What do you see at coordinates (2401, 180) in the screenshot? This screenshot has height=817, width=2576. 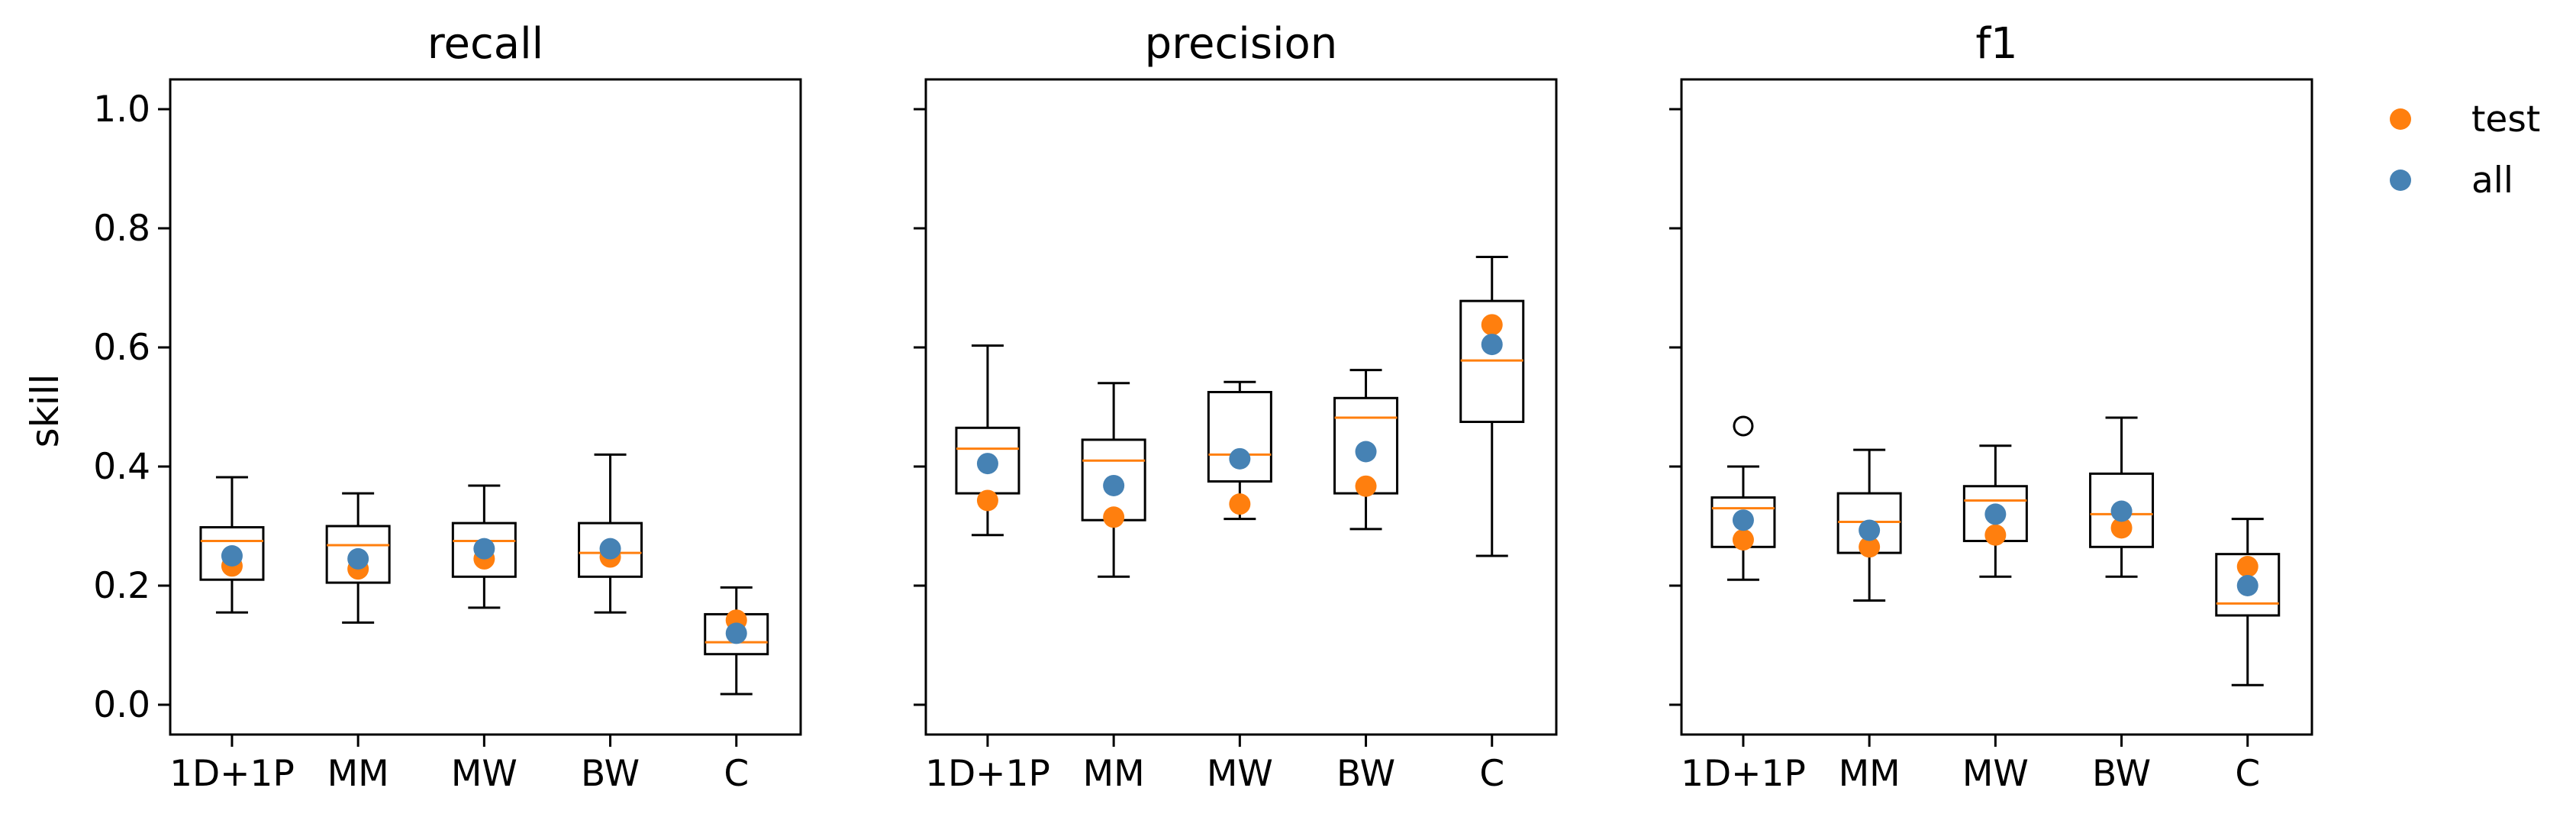 I see `legend-marker-all` at bounding box center [2401, 180].